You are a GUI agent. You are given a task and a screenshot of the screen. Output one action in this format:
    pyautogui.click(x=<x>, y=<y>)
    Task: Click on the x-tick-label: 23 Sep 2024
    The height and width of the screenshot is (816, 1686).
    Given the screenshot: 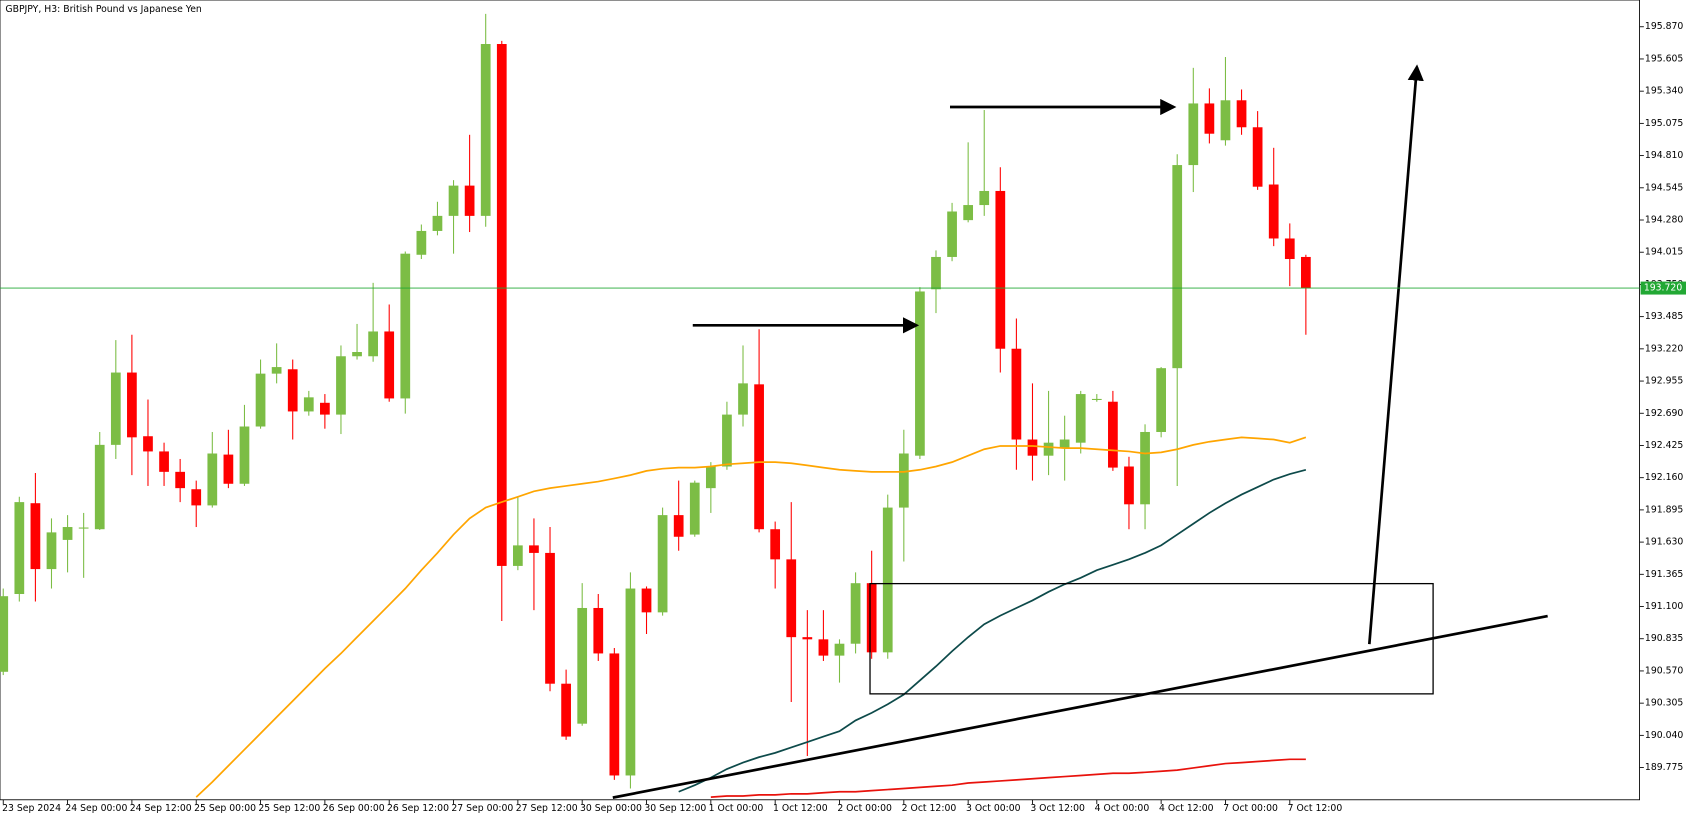 What is the action you would take?
    pyautogui.click(x=31, y=808)
    